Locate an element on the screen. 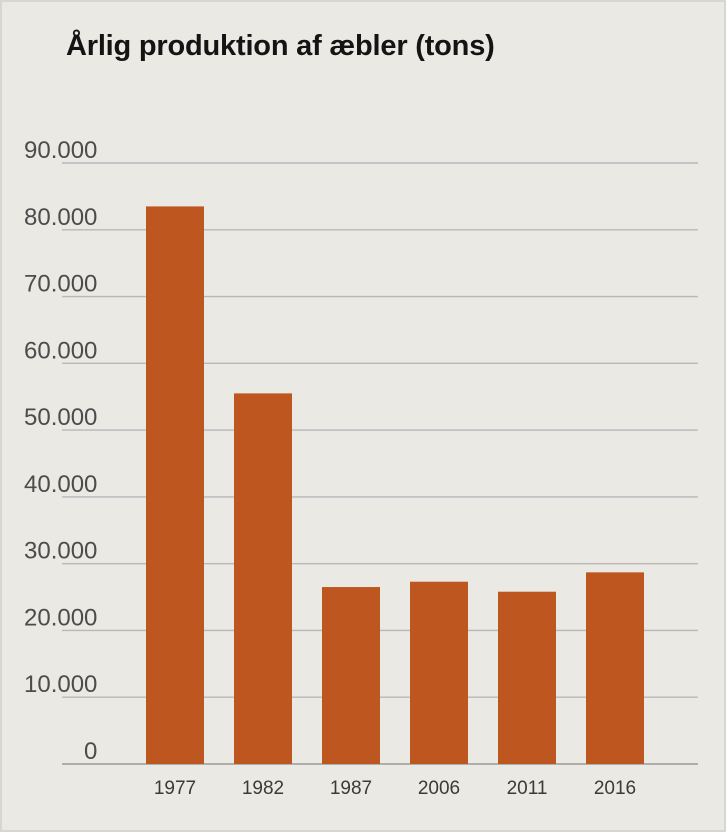 This screenshot has width=726, height=832. y-tick-label: 30.000 is located at coordinates (60, 551).